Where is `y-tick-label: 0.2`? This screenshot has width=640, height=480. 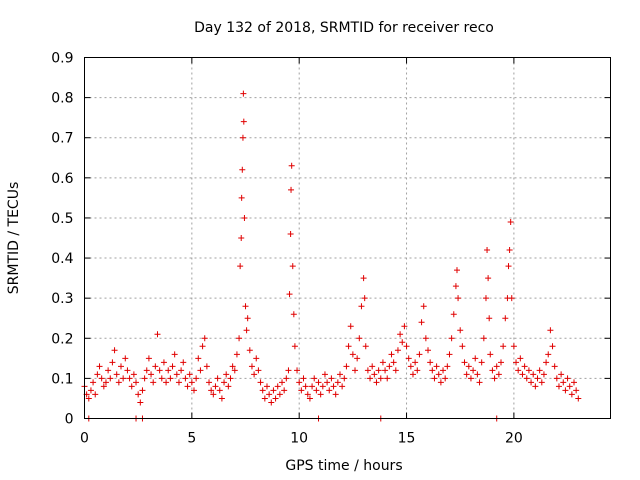 y-tick-label: 0.2 is located at coordinates (62, 339).